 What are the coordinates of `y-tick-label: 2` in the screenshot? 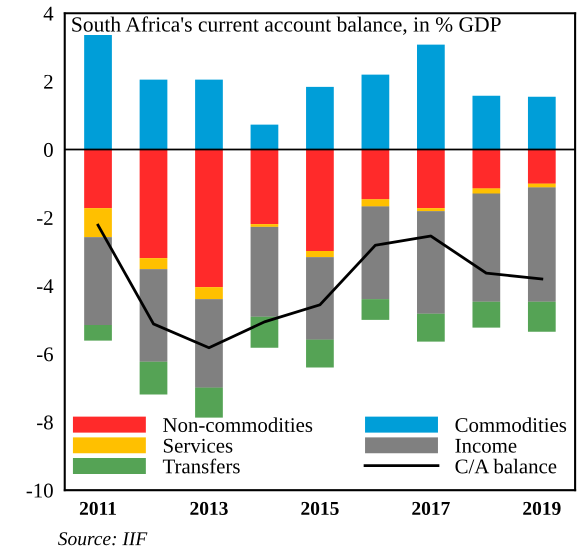 It's located at (48, 81).